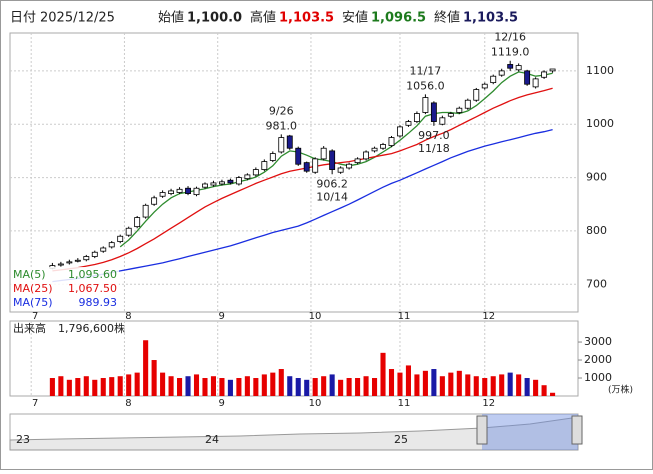 This screenshot has width=653, height=474. What do you see at coordinates (598, 359) in the screenshot?
I see `volume-tick-label: 2000` at bounding box center [598, 359].